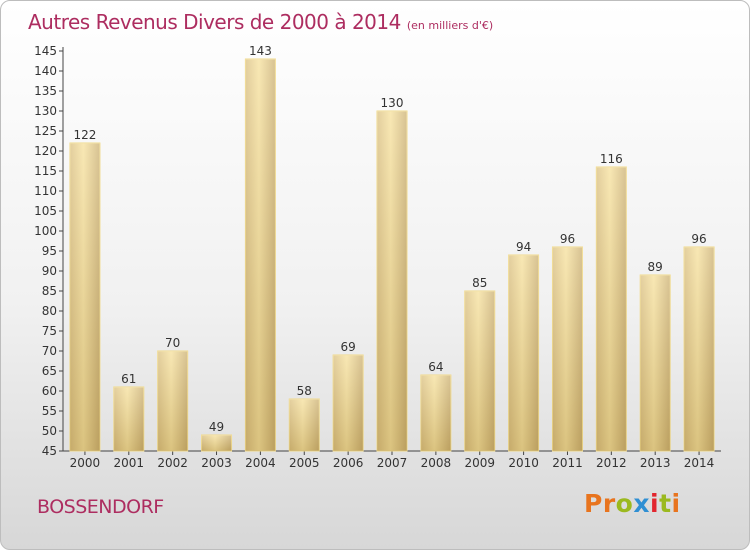 The width and height of the screenshot is (750, 550). What do you see at coordinates (260, 51) in the screenshot?
I see `bar-value-label: 143` at bounding box center [260, 51].